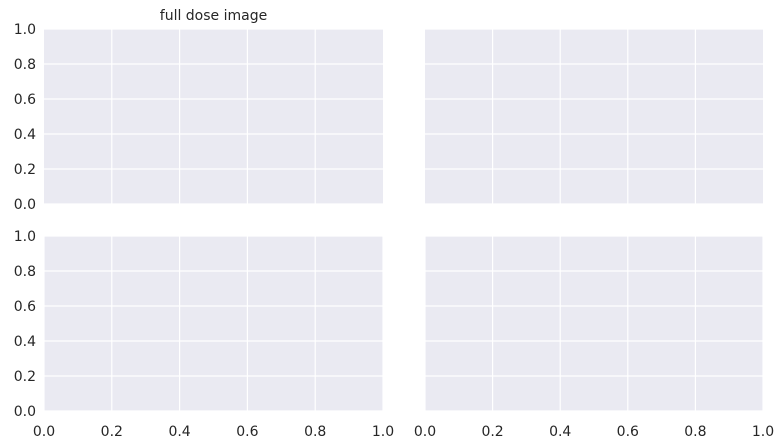 The image size is (784, 448). I want to click on axes-title: full dose image, so click(213, 16).